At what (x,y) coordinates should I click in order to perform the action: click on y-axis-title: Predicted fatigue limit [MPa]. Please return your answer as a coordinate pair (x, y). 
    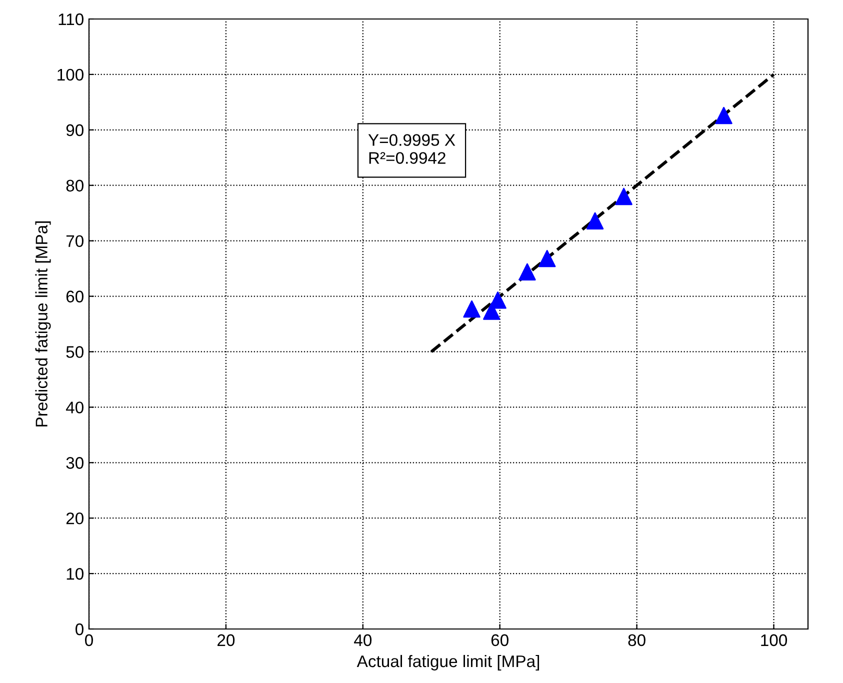
    Looking at the image, I should click on (43, 323).